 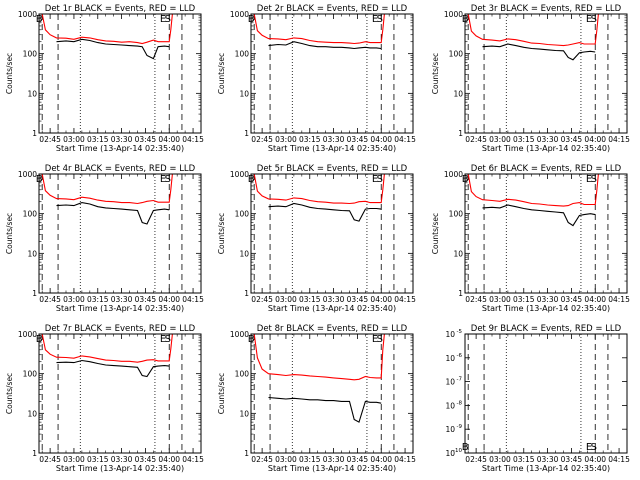 I want to click on y-tick-exponent: -8, so click(x=460, y=403).